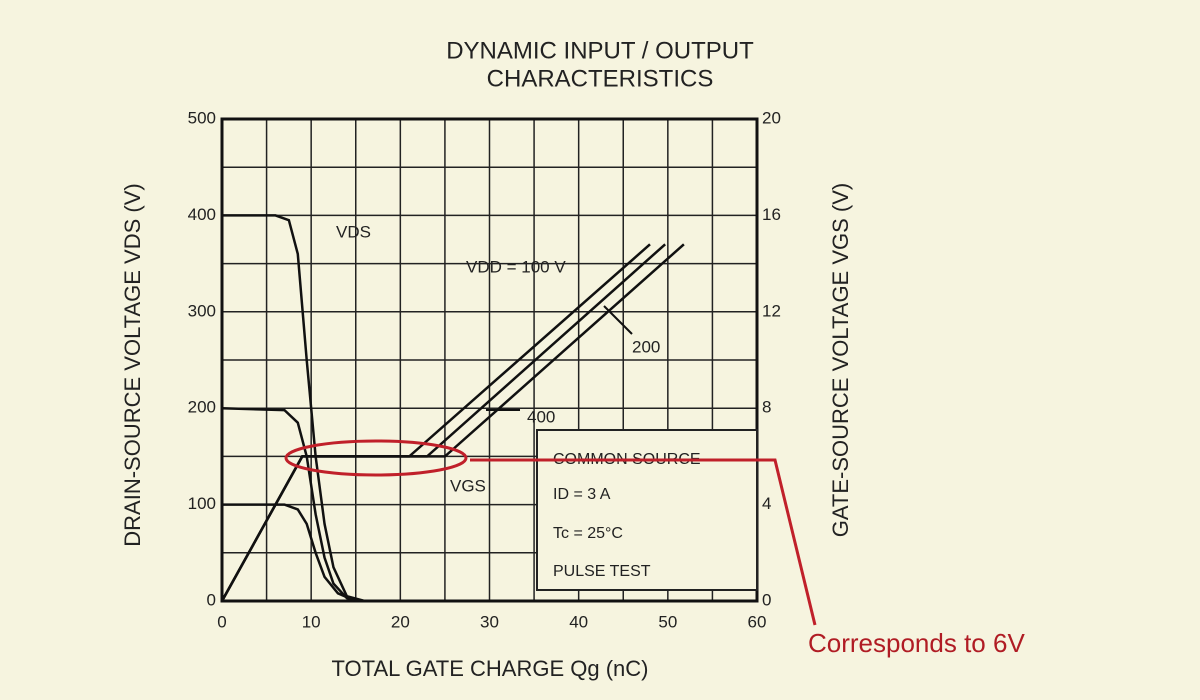 The image size is (1200, 700). What do you see at coordinates (202, 503) in the screenshot?
I see `y-tick-label: 100` at bounding box center [202, 503].